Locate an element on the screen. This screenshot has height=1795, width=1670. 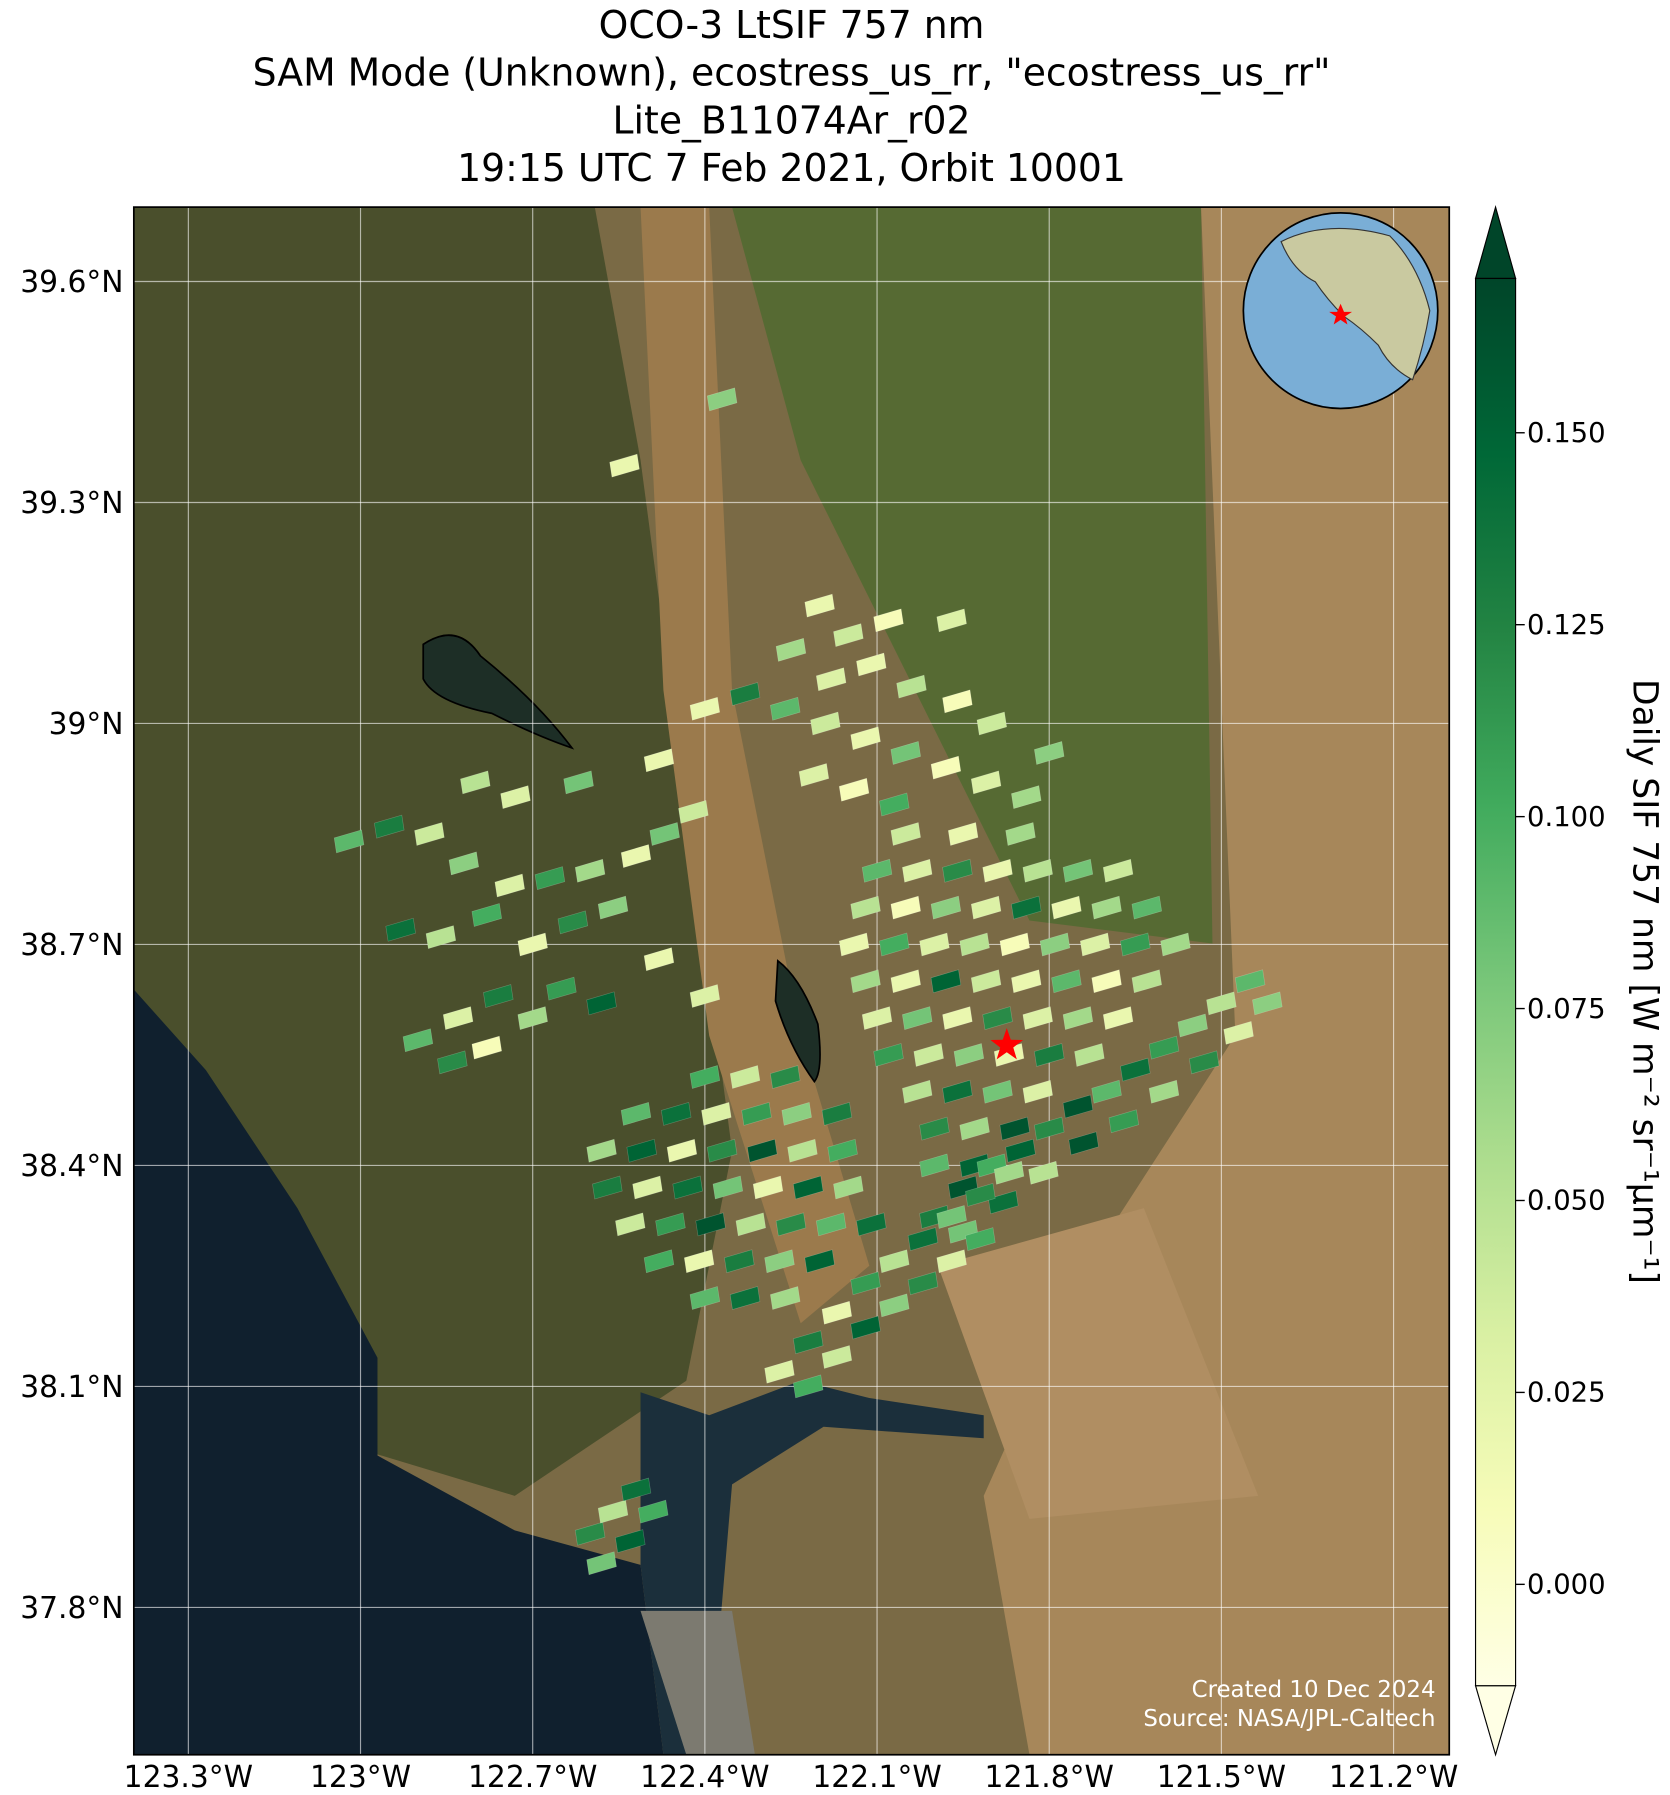
title-line: 19:15 UTC 7 Feb 2021, Orbit 10001 is located at coordinates (791, 168).